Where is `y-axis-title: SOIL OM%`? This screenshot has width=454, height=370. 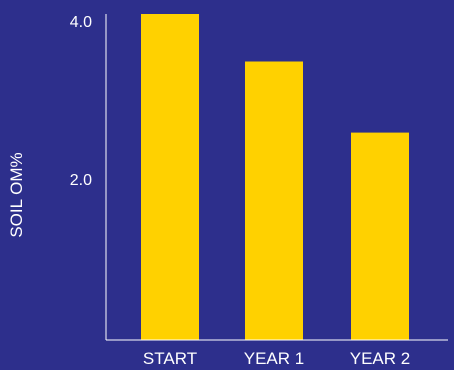 y-axis-title: SOIL OM% is located at coordinates (16, 194).